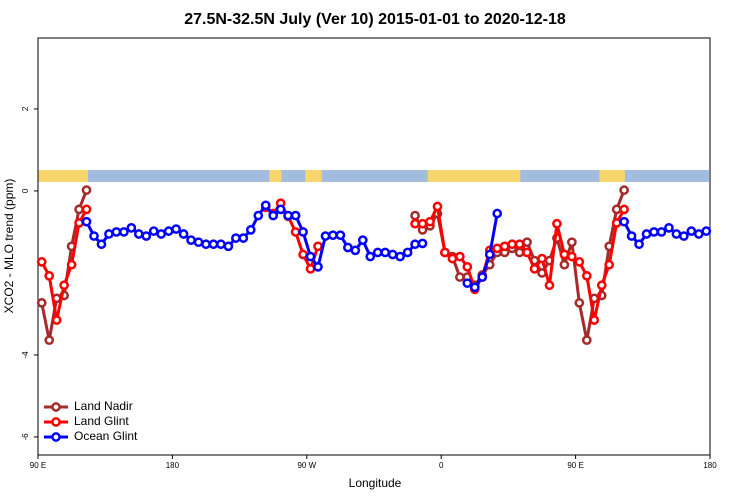  What do you see at coordinates (56, 422) in the screenshot?
I see `legend-marker` at bounding box center [56, 422].